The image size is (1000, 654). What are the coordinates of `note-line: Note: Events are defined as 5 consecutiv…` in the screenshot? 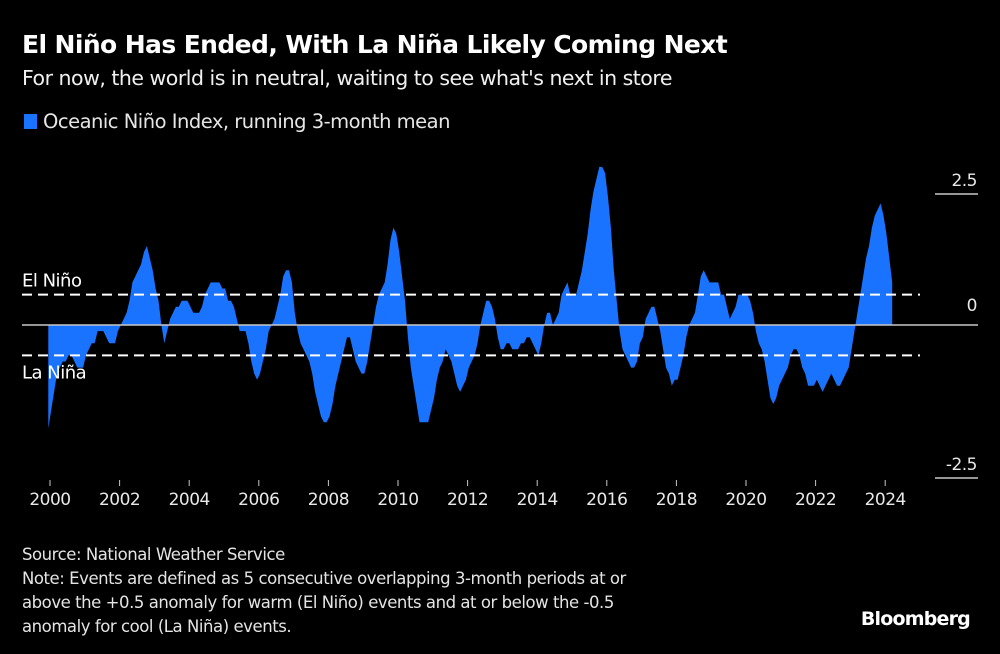 It's located at (324, 578).